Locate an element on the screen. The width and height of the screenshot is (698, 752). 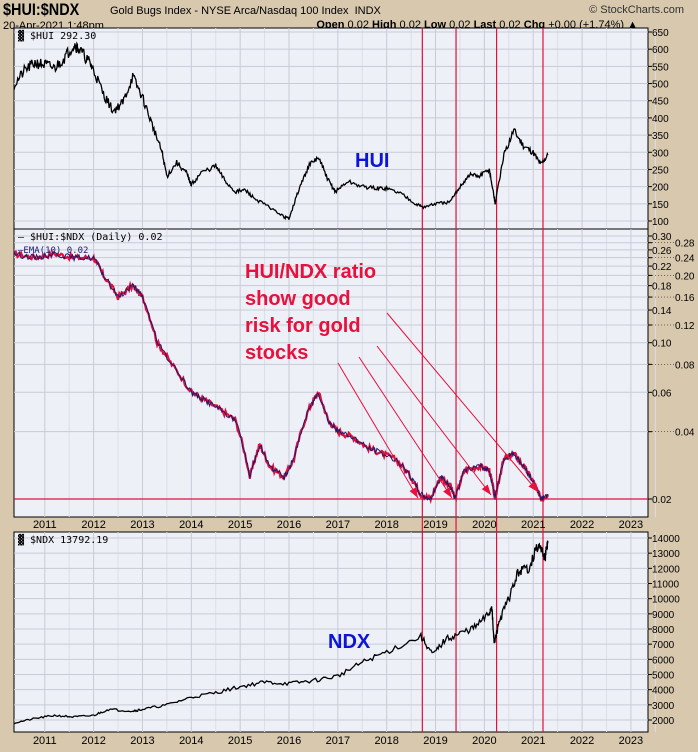
y-tick-label: 0.02 is located at coordinates (662, 500).